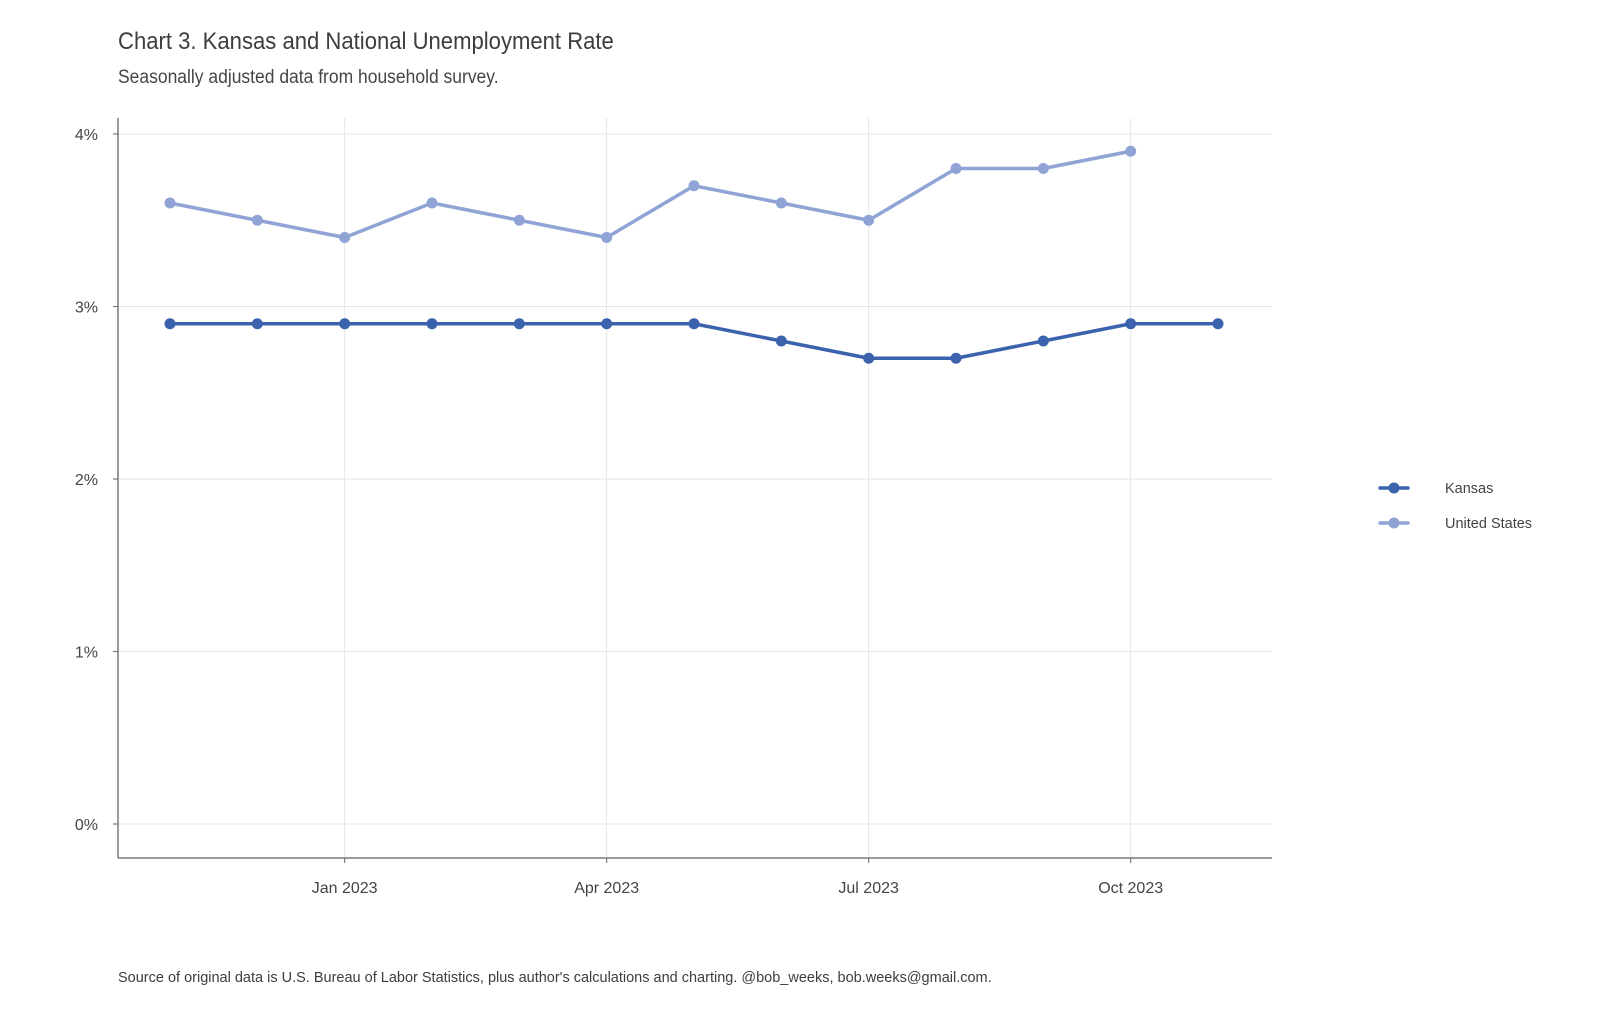 The width and height of the screenshot is (1600, 1018). Describe the element at coordinates (1469, 489) in the screenshot. I see `legend-label: Kansas` at that location.